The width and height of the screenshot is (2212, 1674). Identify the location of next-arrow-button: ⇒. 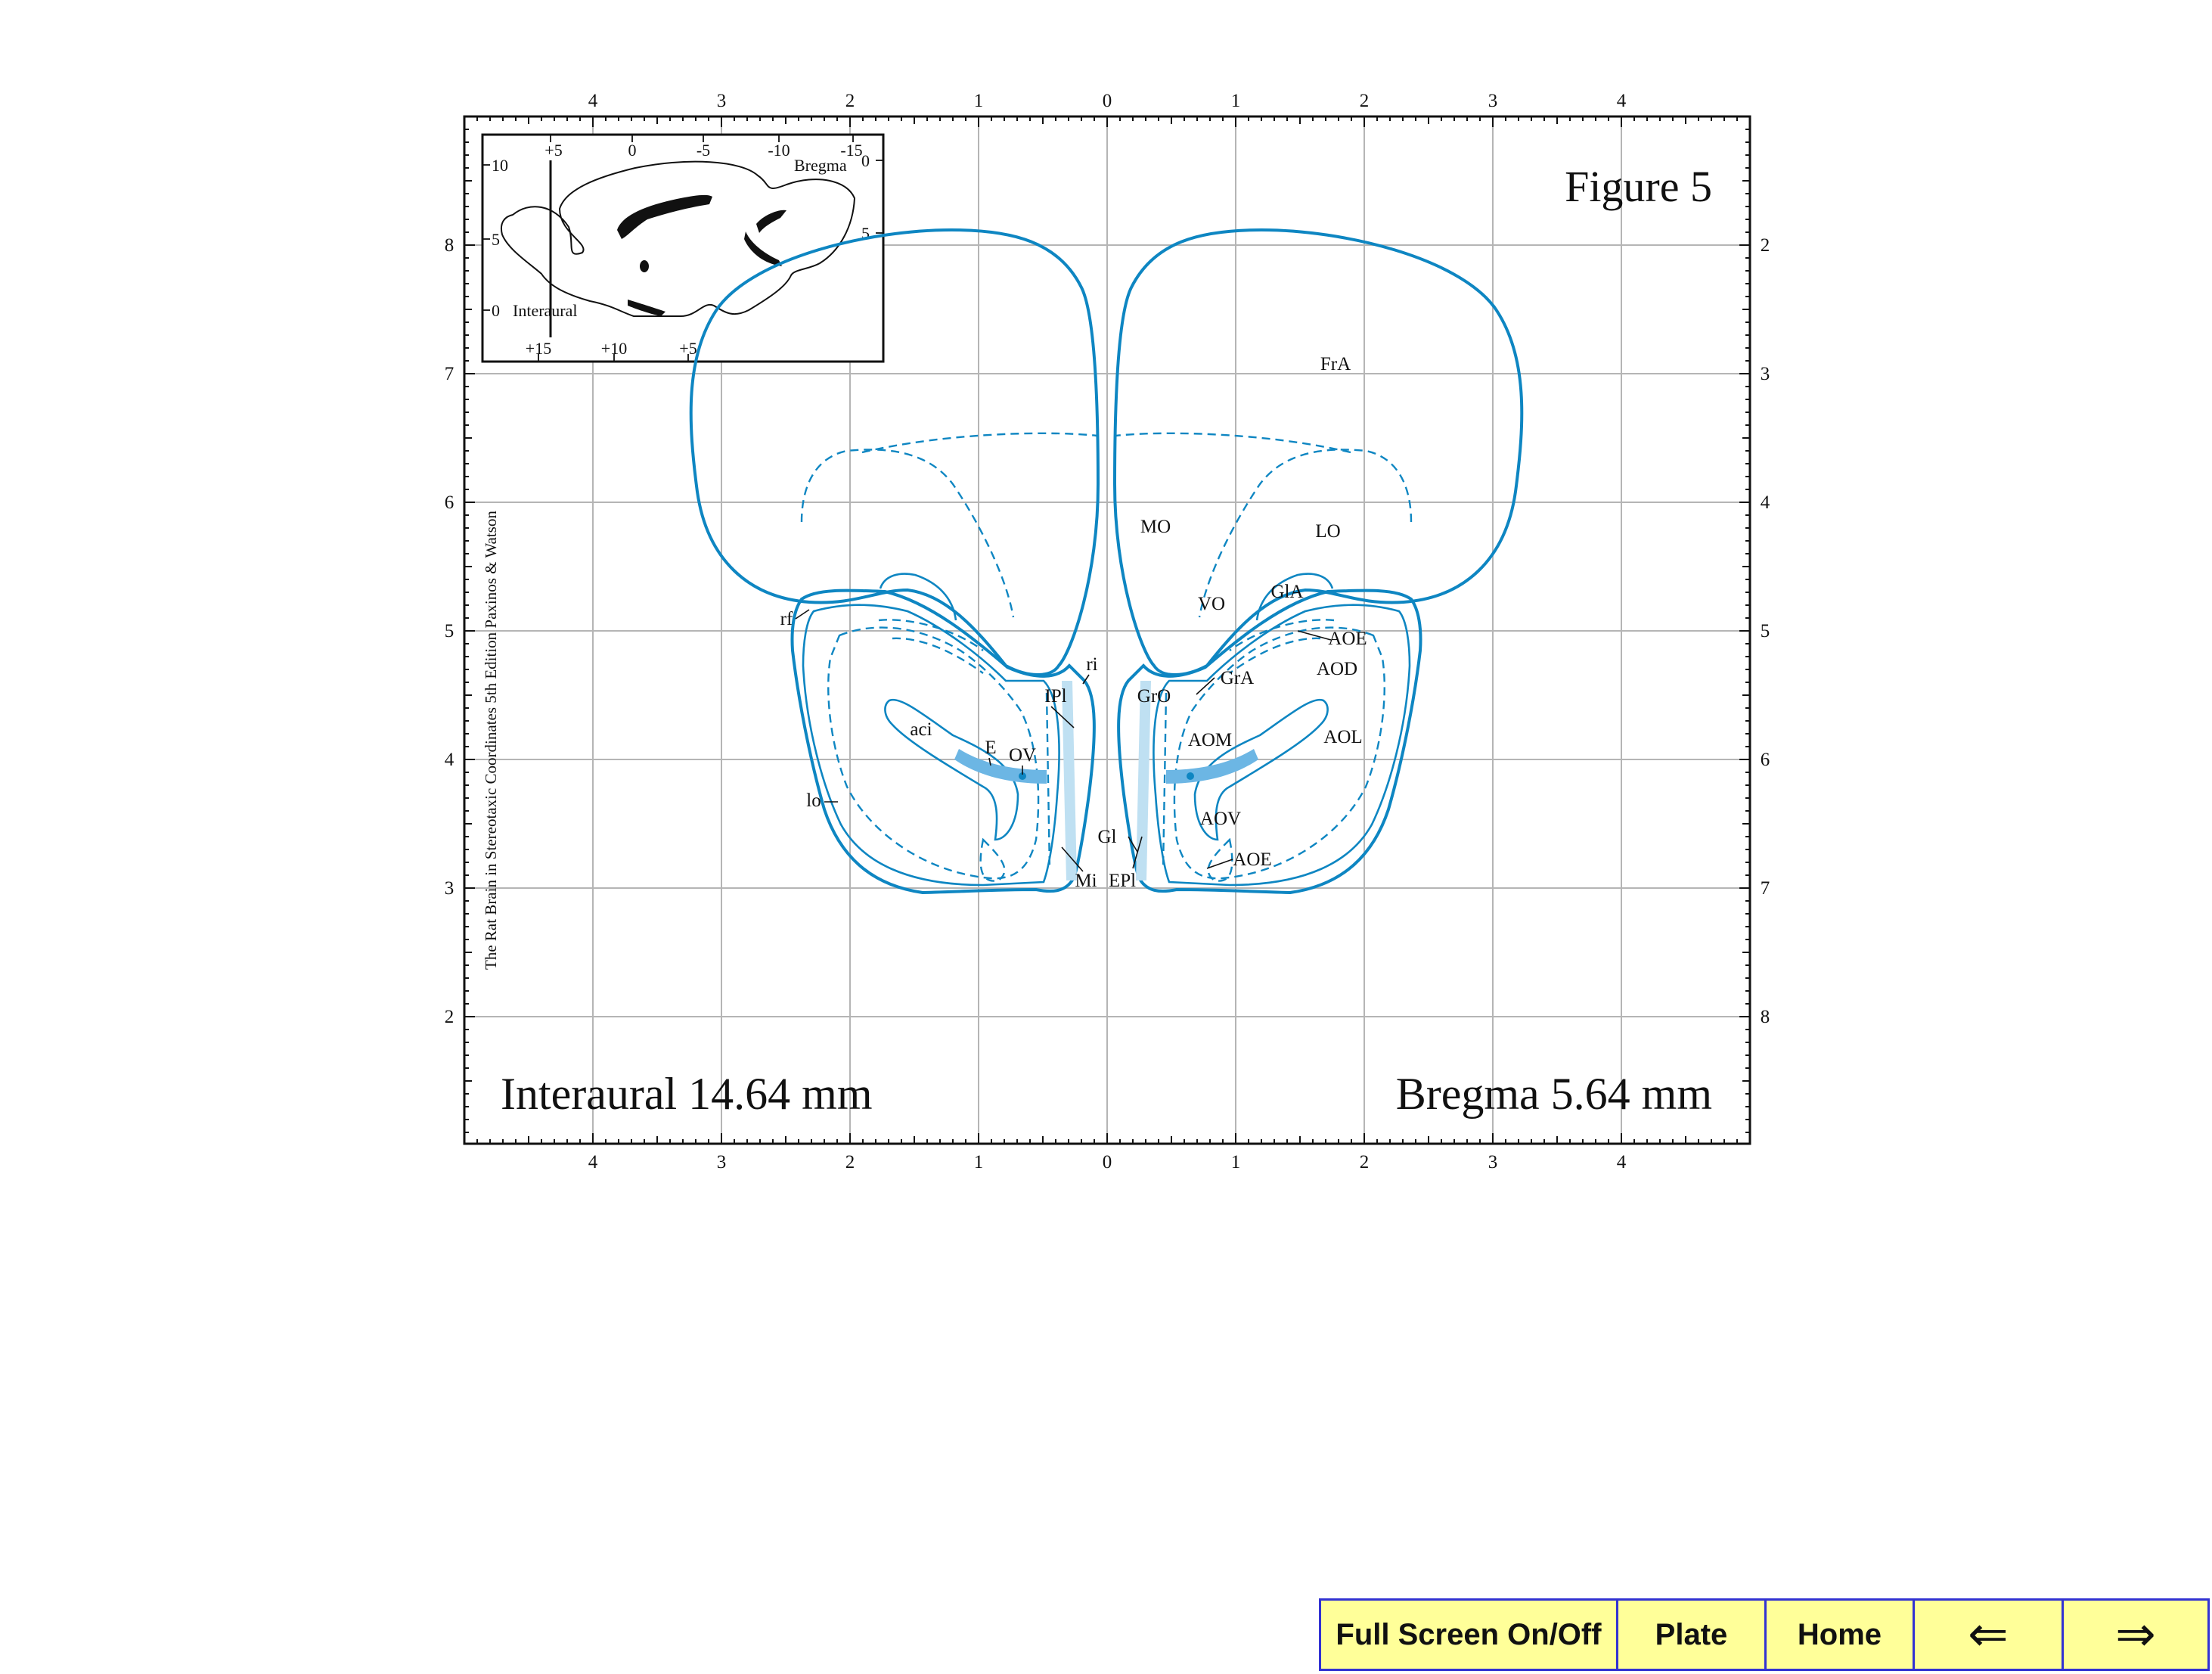
(2135, 1635).